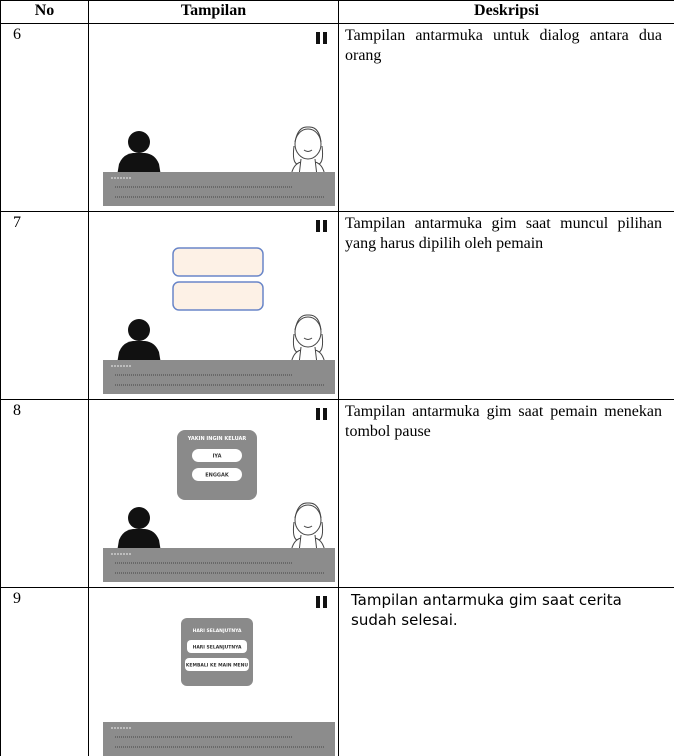 This screenshot has width=674, height=756. I want to click on header-cell: No, so click(44, 12).